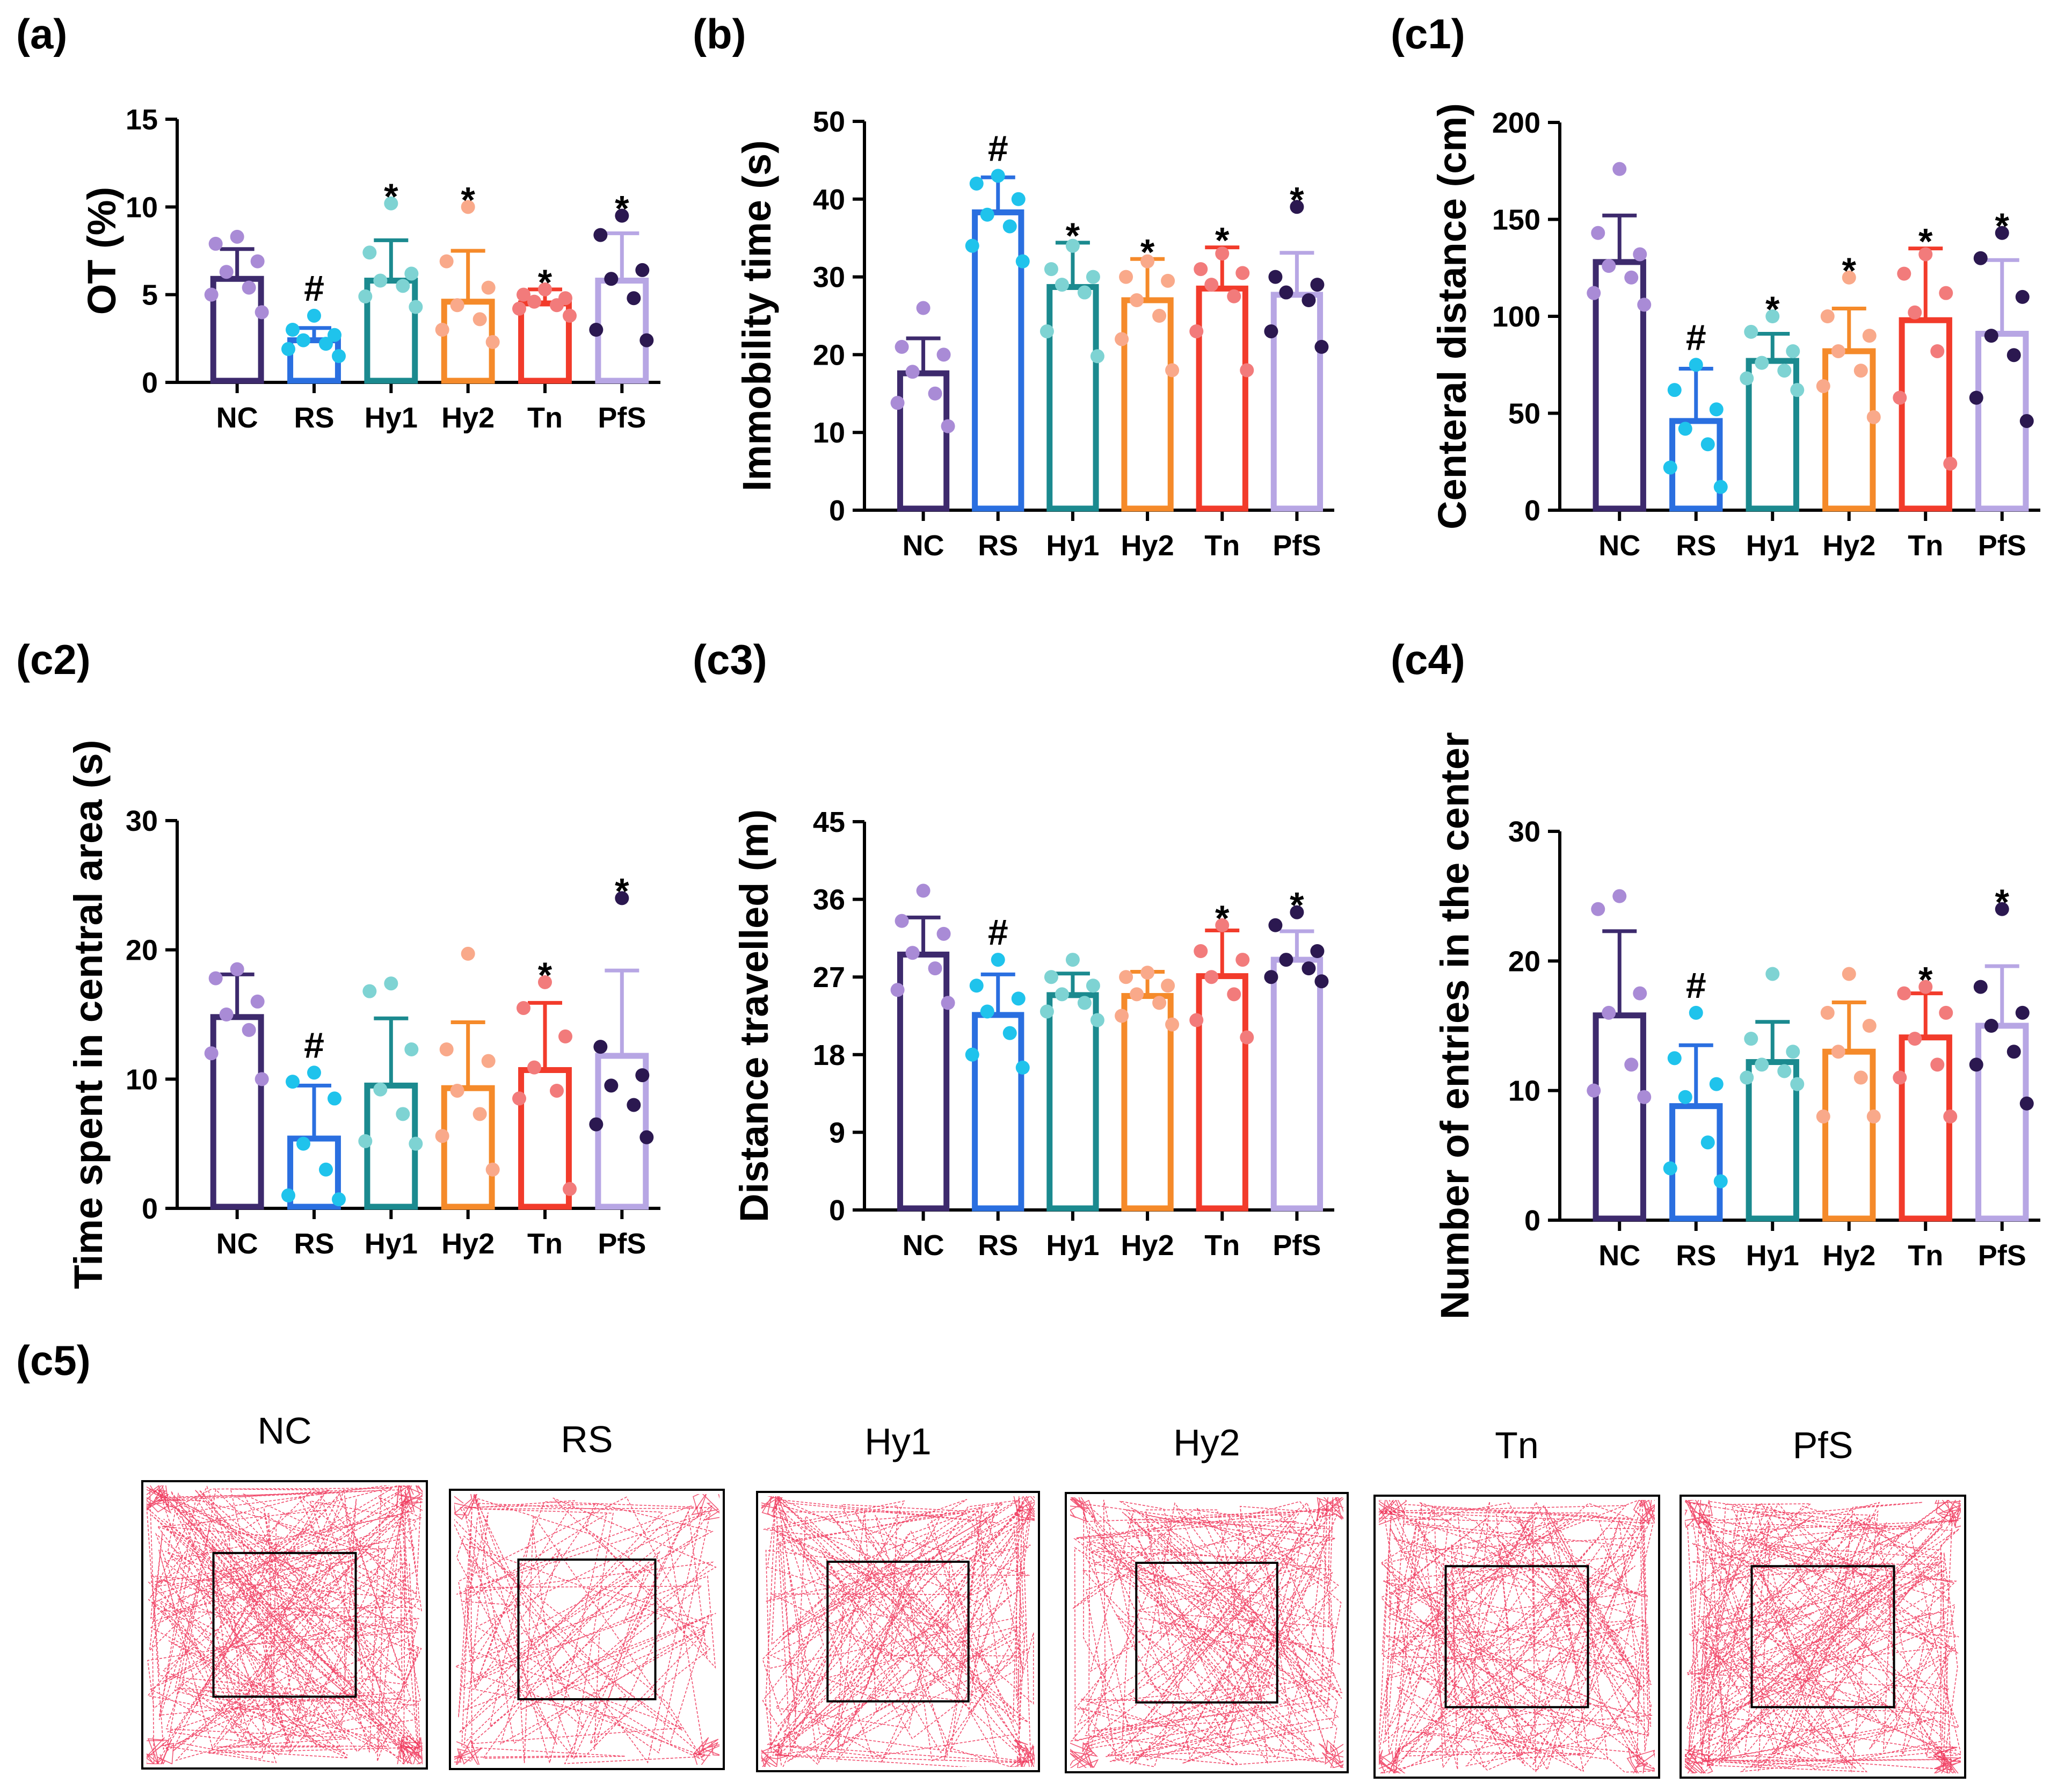  Describe the element at coordinates (142, 1079) in the screenshot. I see `y-tick-label: 10` at that location.